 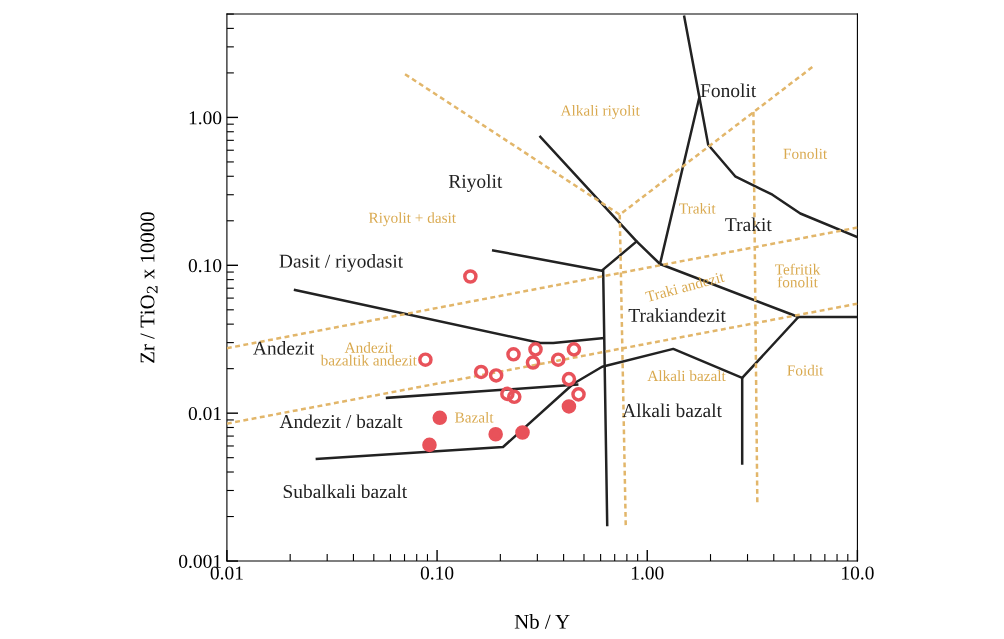 What do you see at coordinates (437, 573) in the screenshot?
I see `x-tick-label: 0.10` at bounding box center [437, 573].